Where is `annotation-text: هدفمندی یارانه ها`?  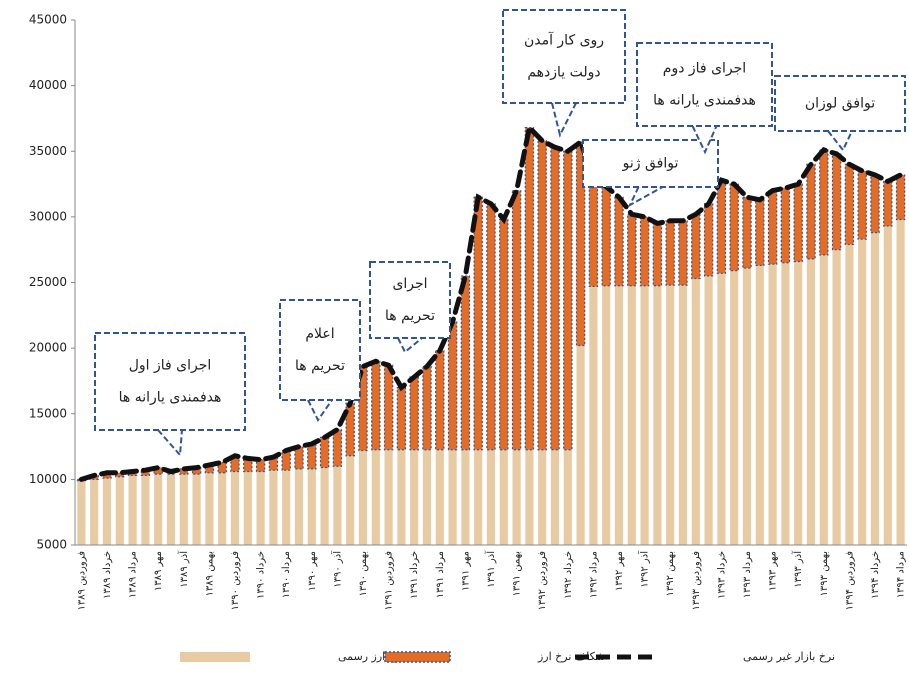
annotation-text: هدفمندی یارانه ها is located at coordinates (704, 101).